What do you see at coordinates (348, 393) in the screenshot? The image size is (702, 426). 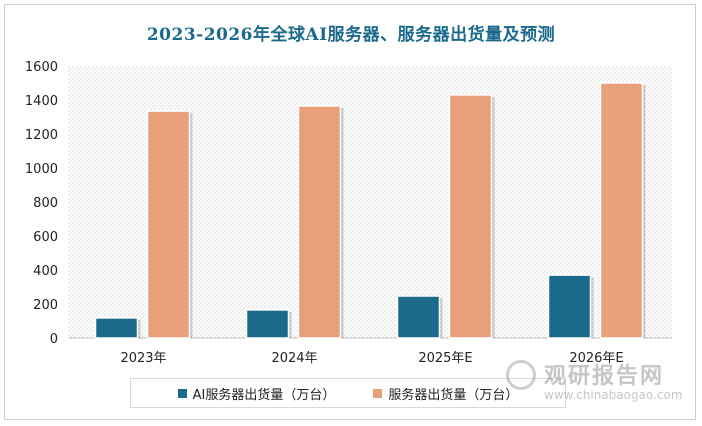 I see `legend: AI服务器出货量（万台） 服务器出货量（万台）` at bounding box center [348, 393].